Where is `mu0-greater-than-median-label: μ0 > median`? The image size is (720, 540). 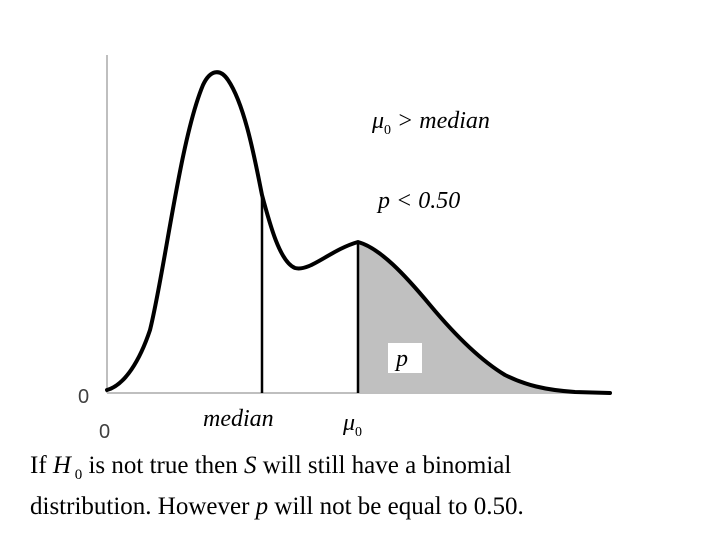 mu0-greater-than-median-label: μ0 > median is located at coordinates (430, 123).